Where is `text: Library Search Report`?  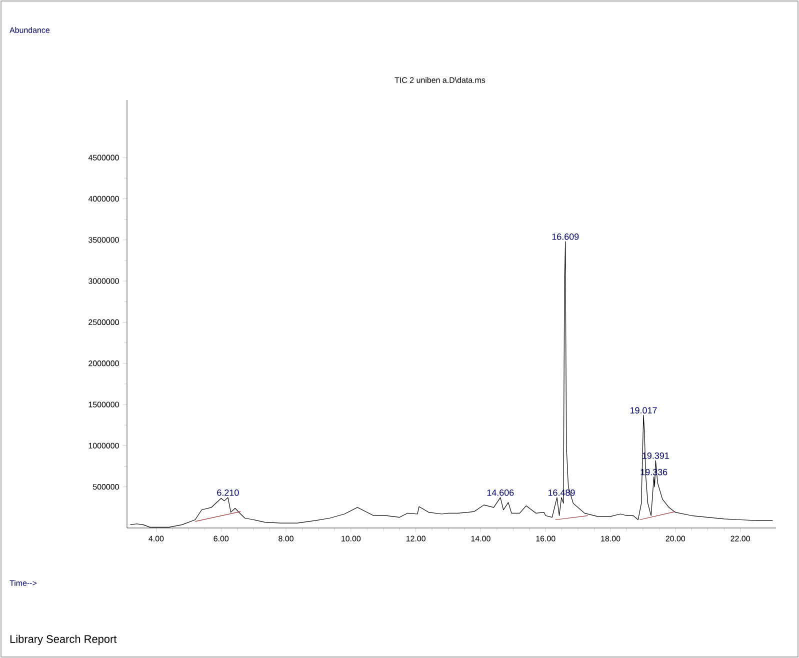
text: Library Search Report is located at coordinates (63, 640).